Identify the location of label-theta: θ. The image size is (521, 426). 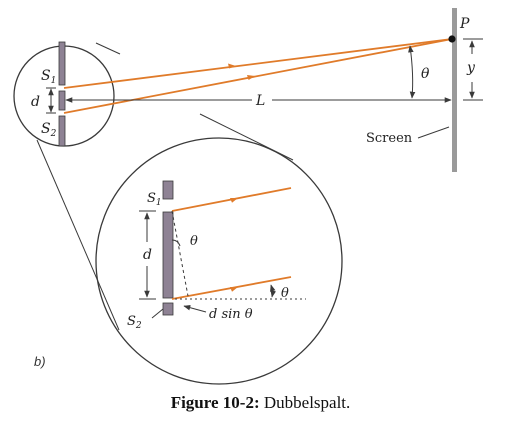
(425, 74).